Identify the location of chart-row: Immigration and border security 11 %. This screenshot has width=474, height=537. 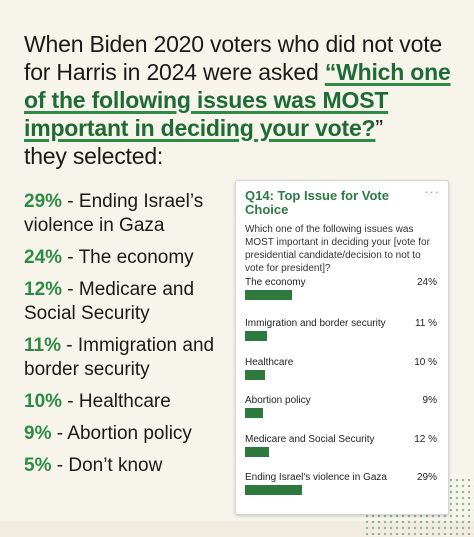
(343, 331).